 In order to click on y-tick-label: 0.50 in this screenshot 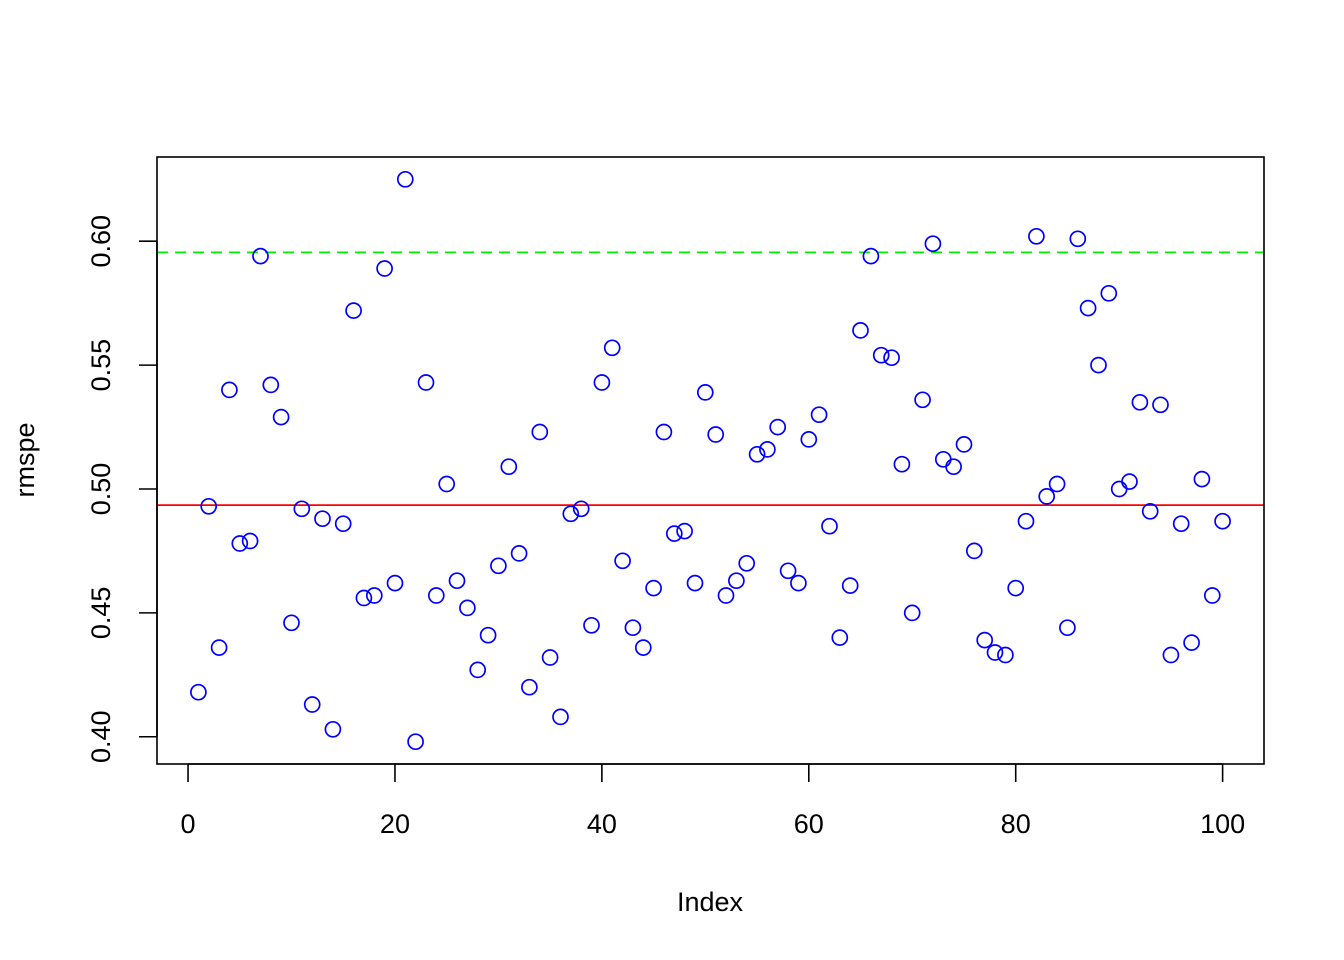, I will do `click(101, 489)`.